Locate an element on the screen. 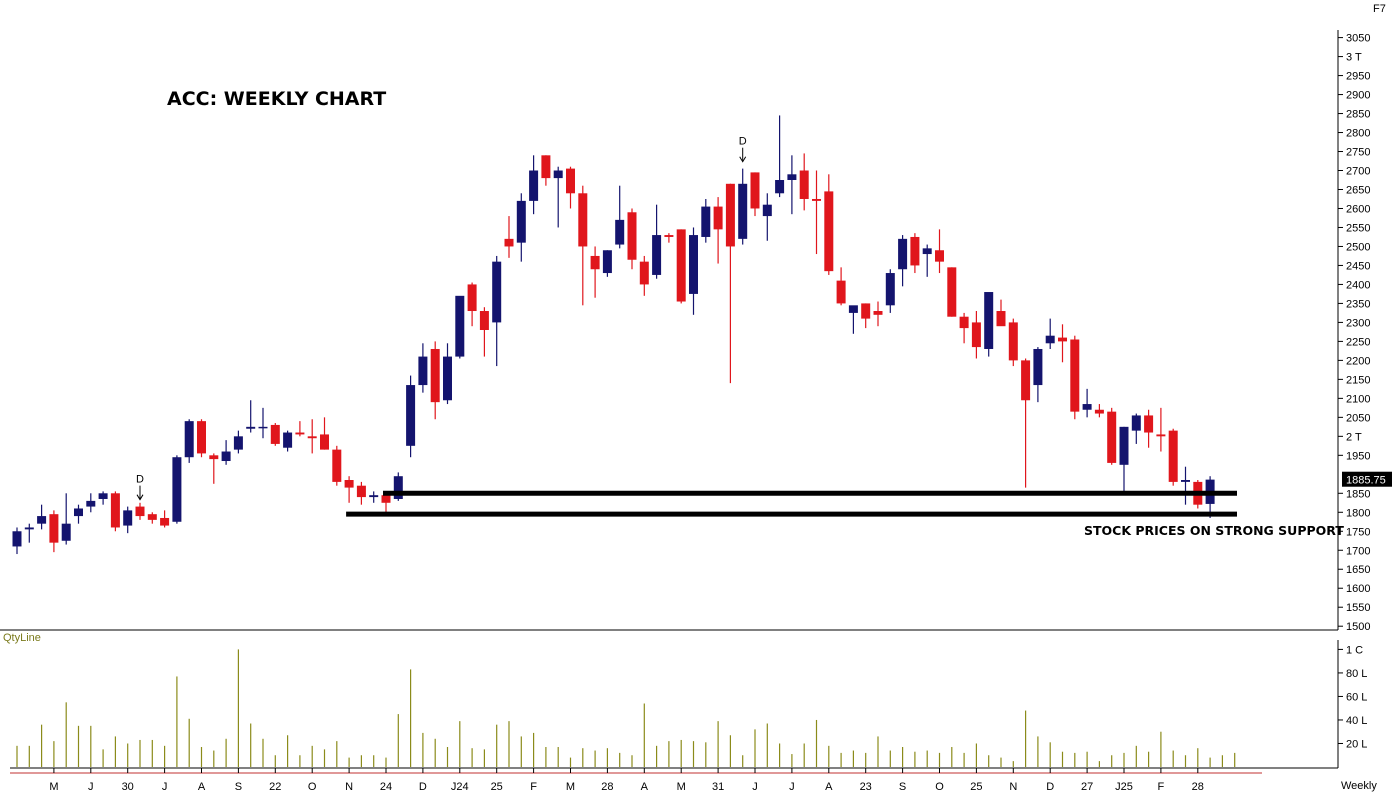 This screenshot has height=794, width=1392. time-tick-label: J25 is located at coordinates (1124, 787).